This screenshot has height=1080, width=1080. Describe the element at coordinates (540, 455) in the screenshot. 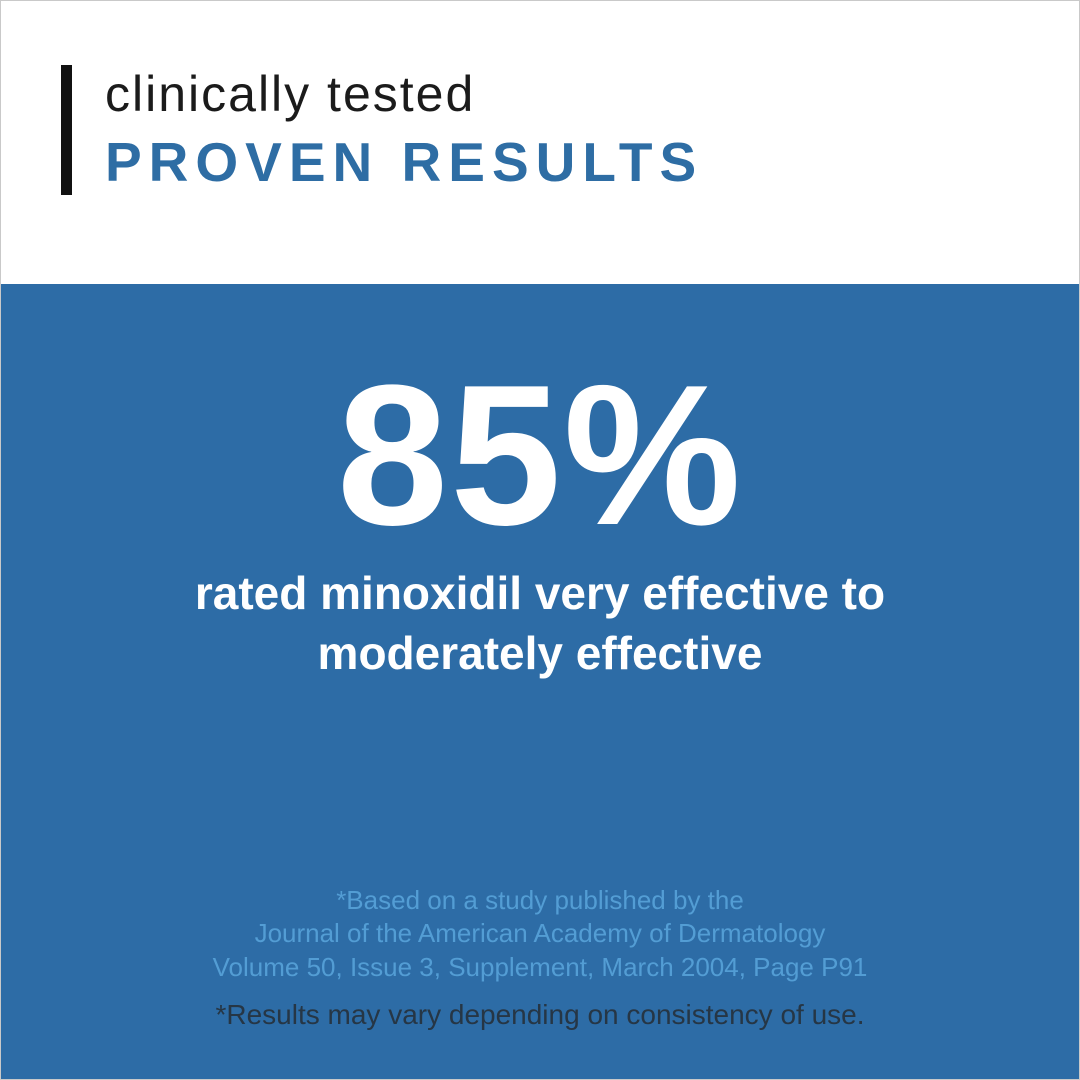

I see `stat-value: 85%` at that location.